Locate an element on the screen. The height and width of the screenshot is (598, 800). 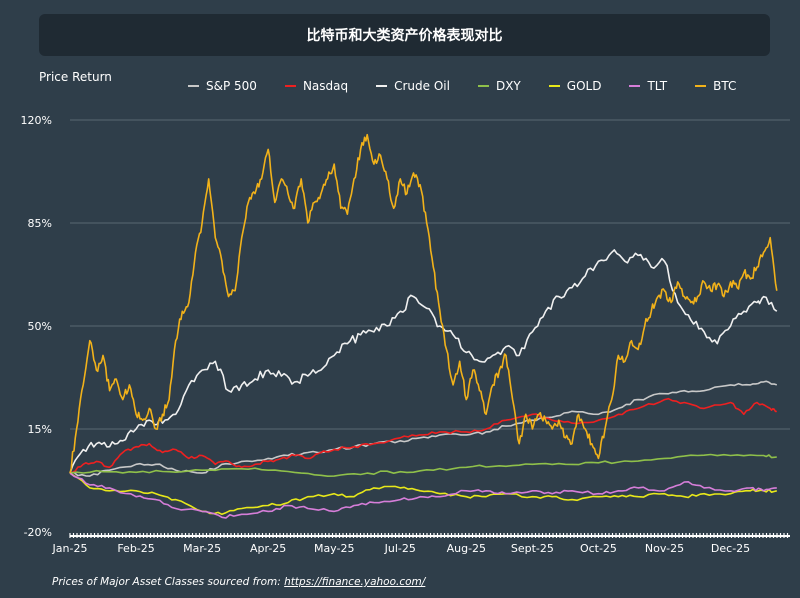
legend-item: Crude Oil is located at coordinates (413, 86).